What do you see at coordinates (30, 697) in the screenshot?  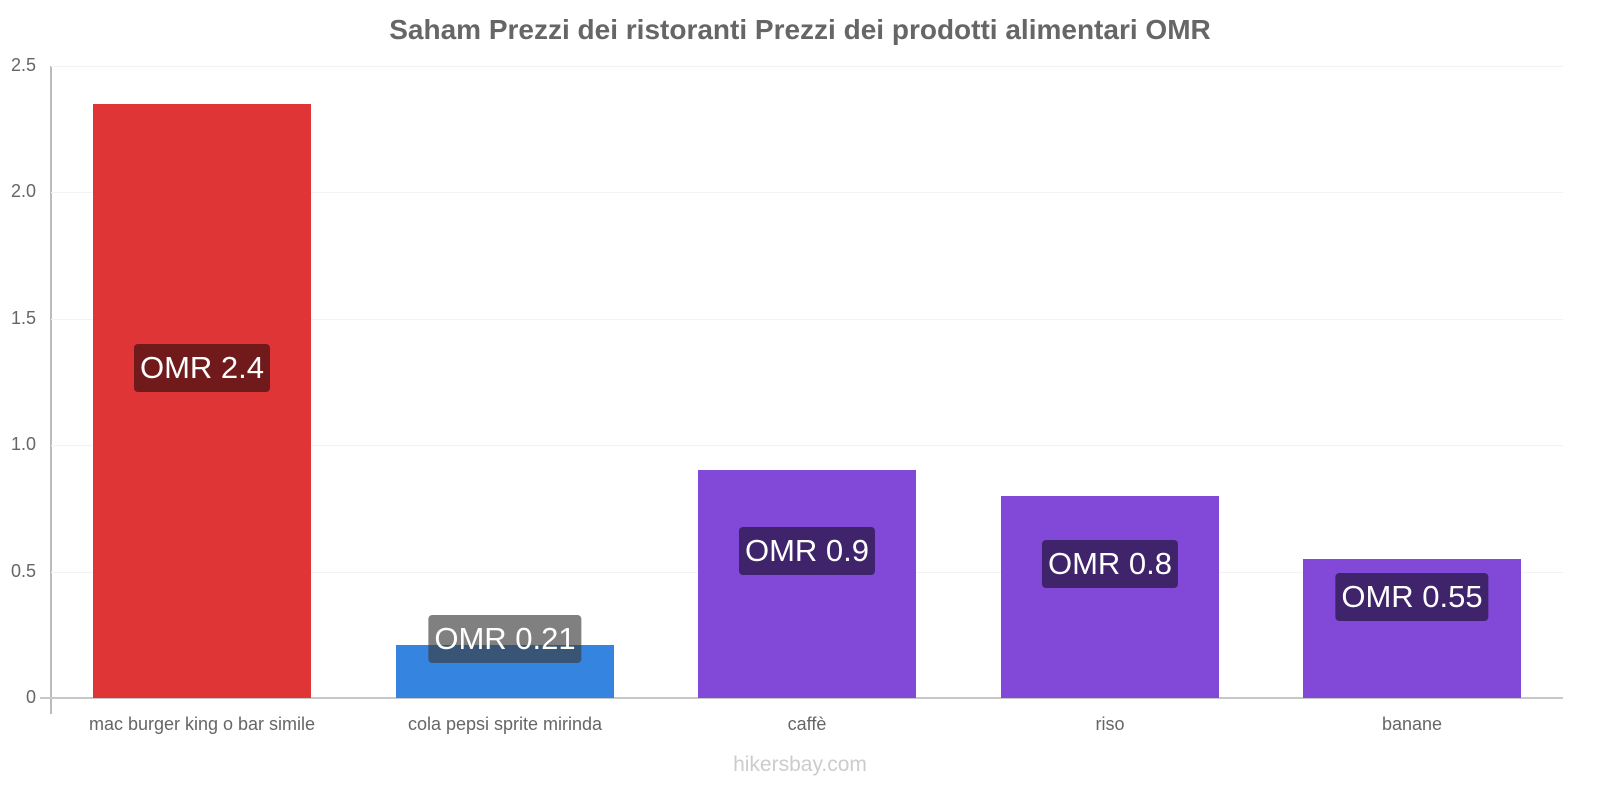 I see `y-tick-label: 0` at bounding box center [30, 697].